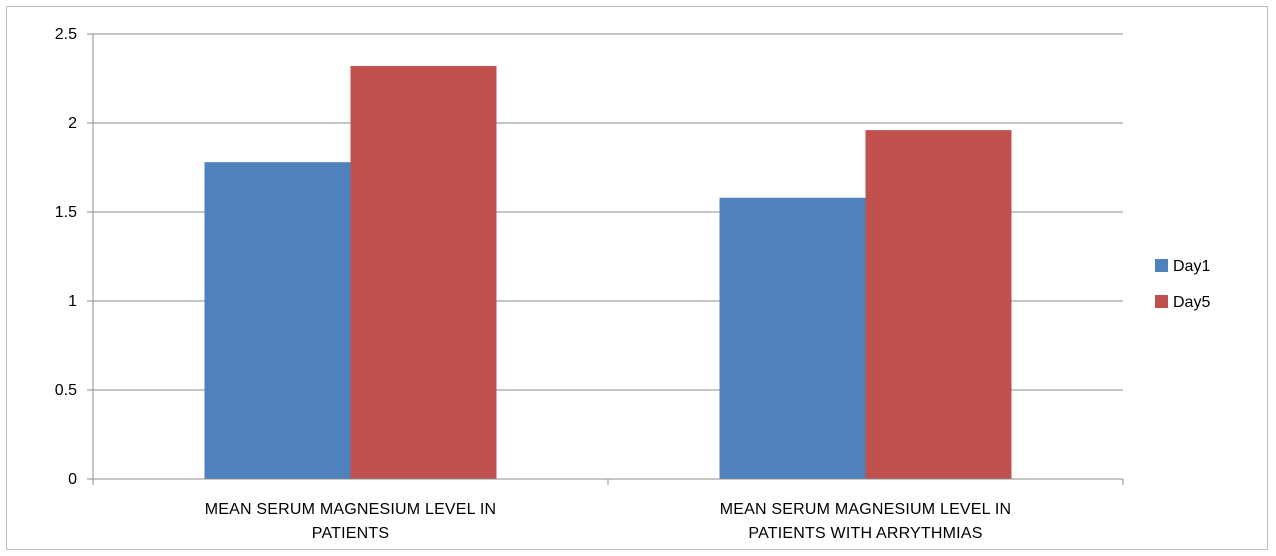 Image resolution: width=1276 pixels, height=556 pixels. What do you see at coordinates (1191, 266) in the screenshot?
I see `legend-label-day1: Day1` at bounding box center [1191, 266].